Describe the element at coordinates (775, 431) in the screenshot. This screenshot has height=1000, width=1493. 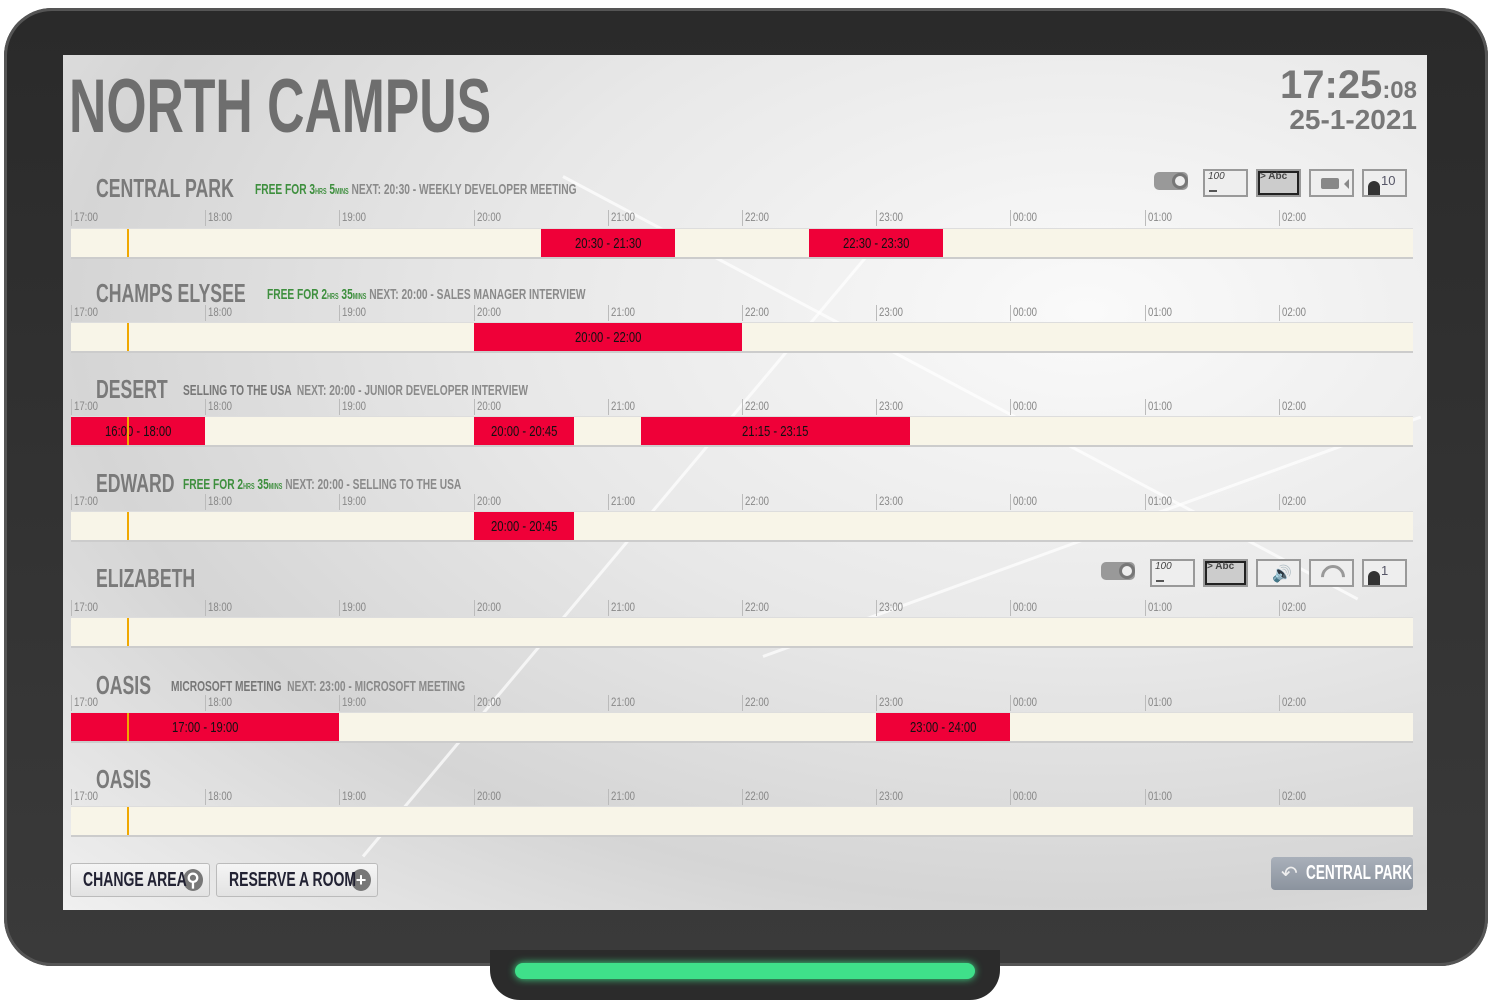
I see `booking-block: 21:15 - 23:15` at that location.